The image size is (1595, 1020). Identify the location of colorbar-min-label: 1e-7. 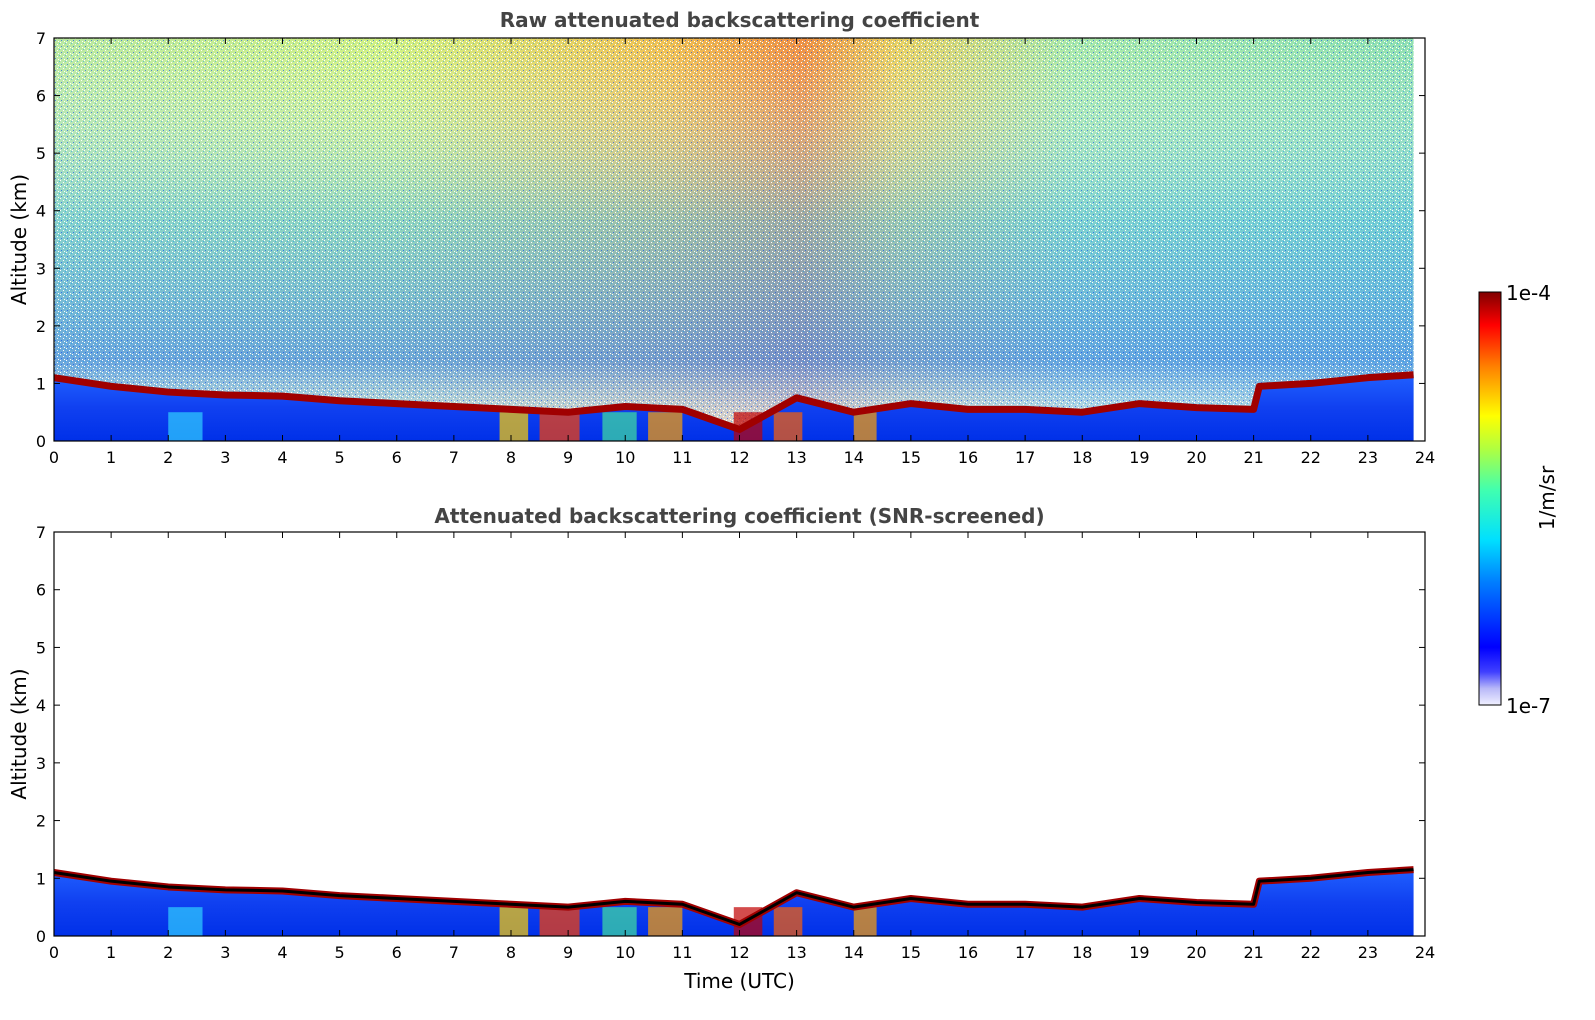
(1528, 706).